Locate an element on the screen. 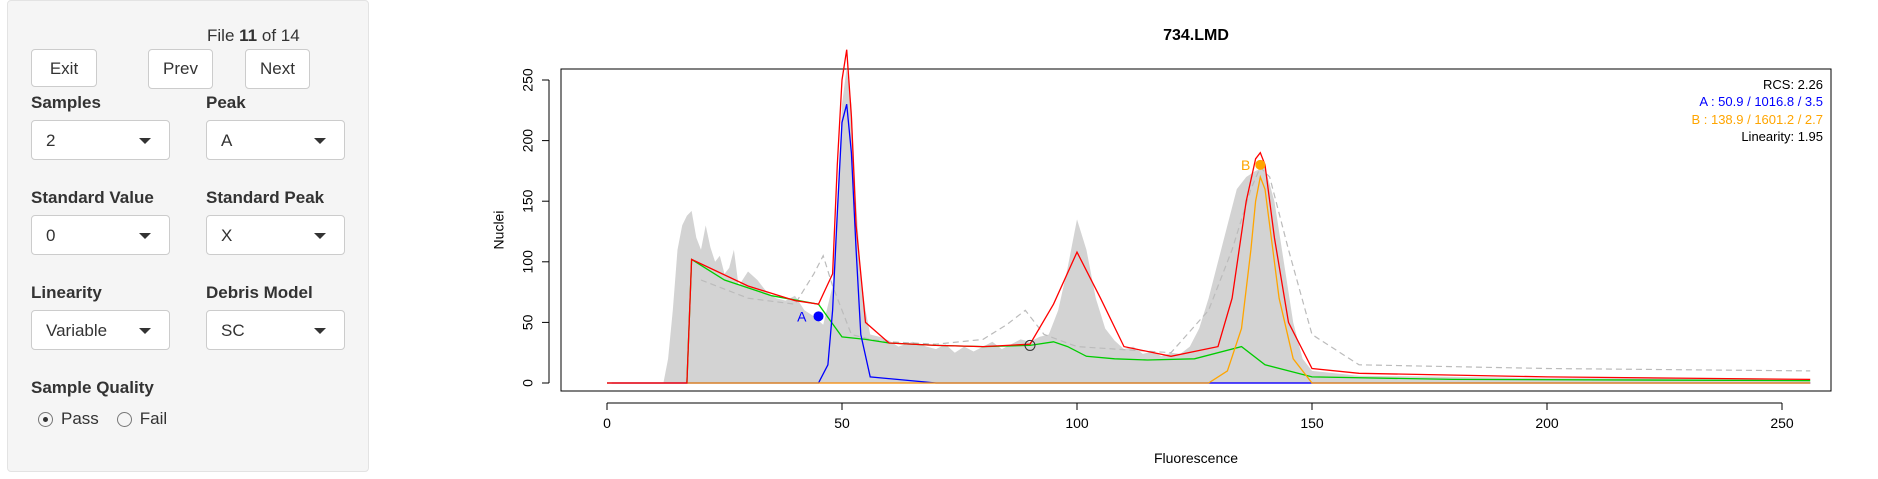  peak-b-marker is located at coordinates (1260, 164).